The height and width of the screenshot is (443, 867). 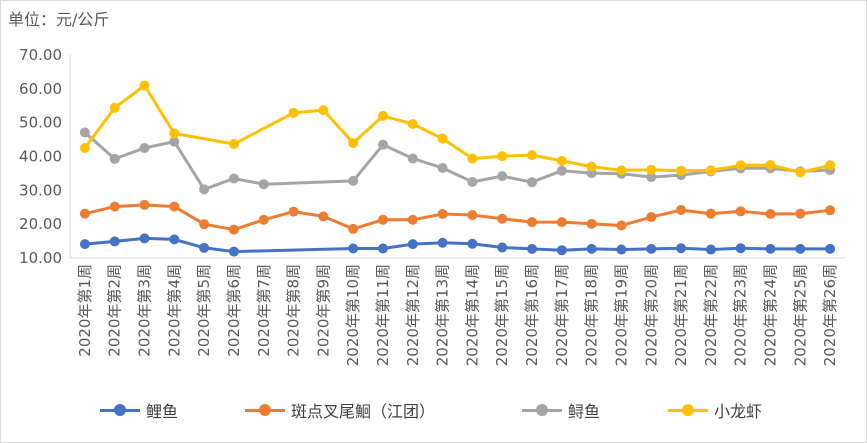 I want to click on x-tick-label: 2020年第3周, so click(x=145, y=310).